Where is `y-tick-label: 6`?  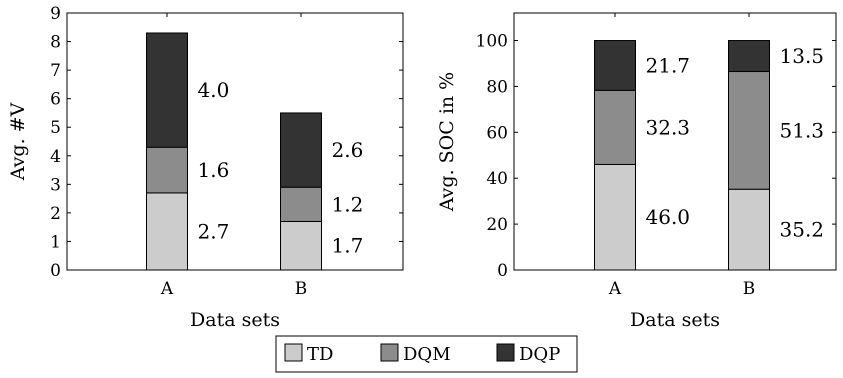
y-tick-label: 6 is located at coordinates (55, 100).